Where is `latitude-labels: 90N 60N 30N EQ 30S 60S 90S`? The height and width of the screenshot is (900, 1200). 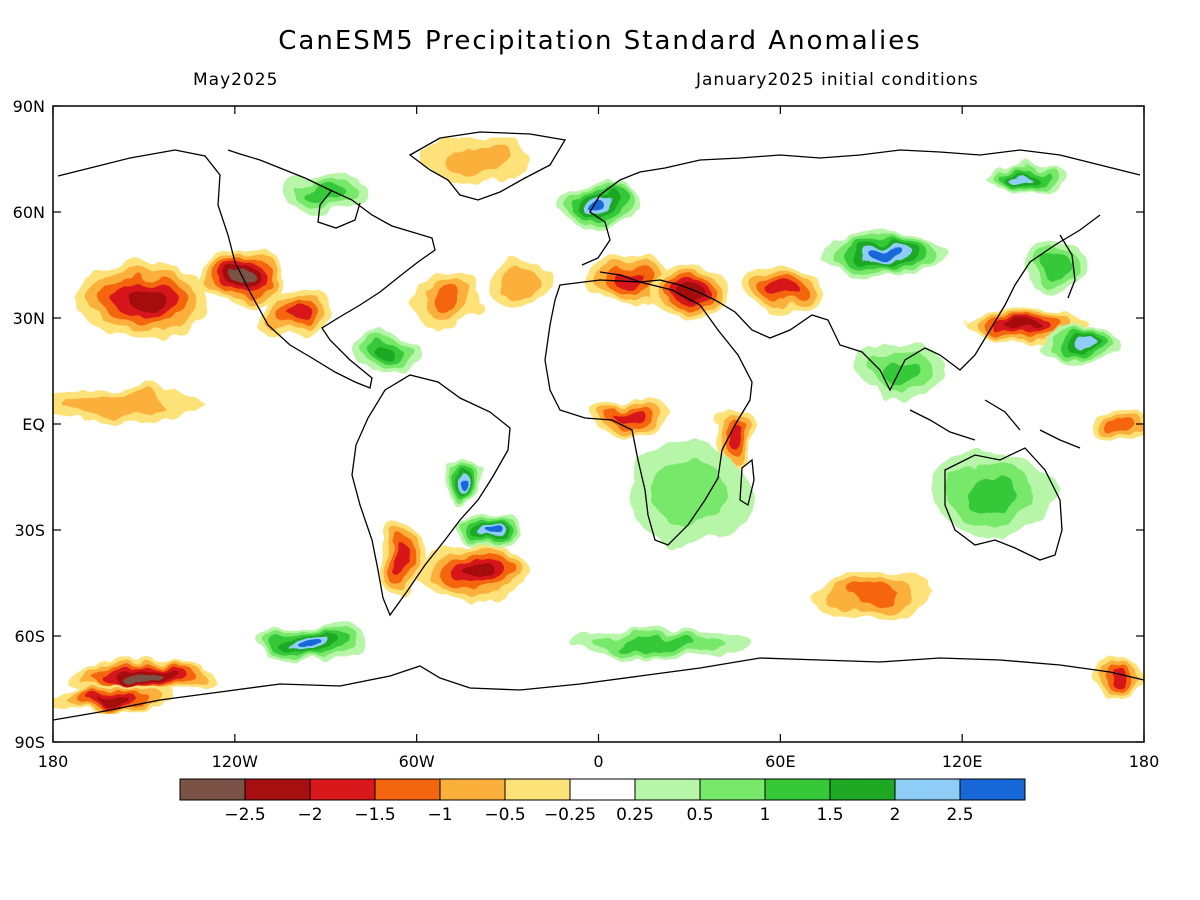 latitude-labels: 90N 60N 30N EQ 30S 60S 90S is located at coordinates (29, 424).